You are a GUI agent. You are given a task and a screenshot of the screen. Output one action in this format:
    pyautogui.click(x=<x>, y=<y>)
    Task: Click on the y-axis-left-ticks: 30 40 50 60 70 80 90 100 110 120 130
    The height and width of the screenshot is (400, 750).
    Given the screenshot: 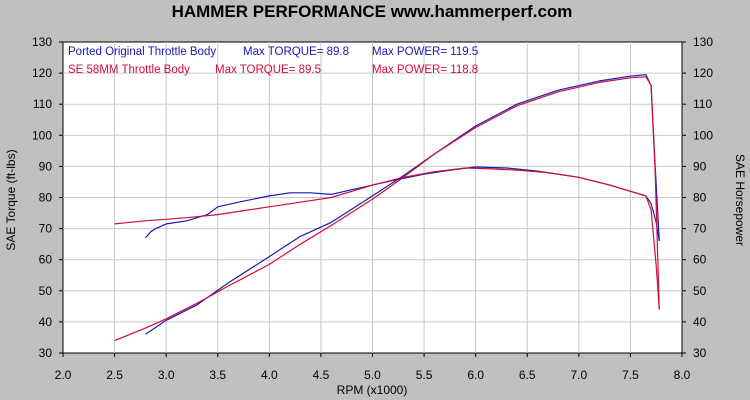 What is the action you would take?
    pyautogui.click(x=47, y=197)
    